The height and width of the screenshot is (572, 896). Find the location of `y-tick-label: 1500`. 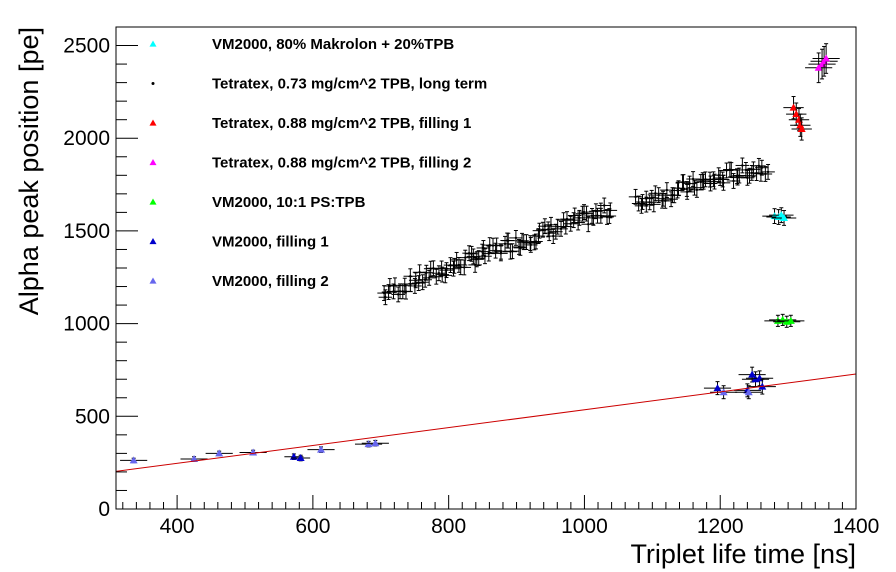

y-tick-label: 1500 is located at coordinates (86, 231).